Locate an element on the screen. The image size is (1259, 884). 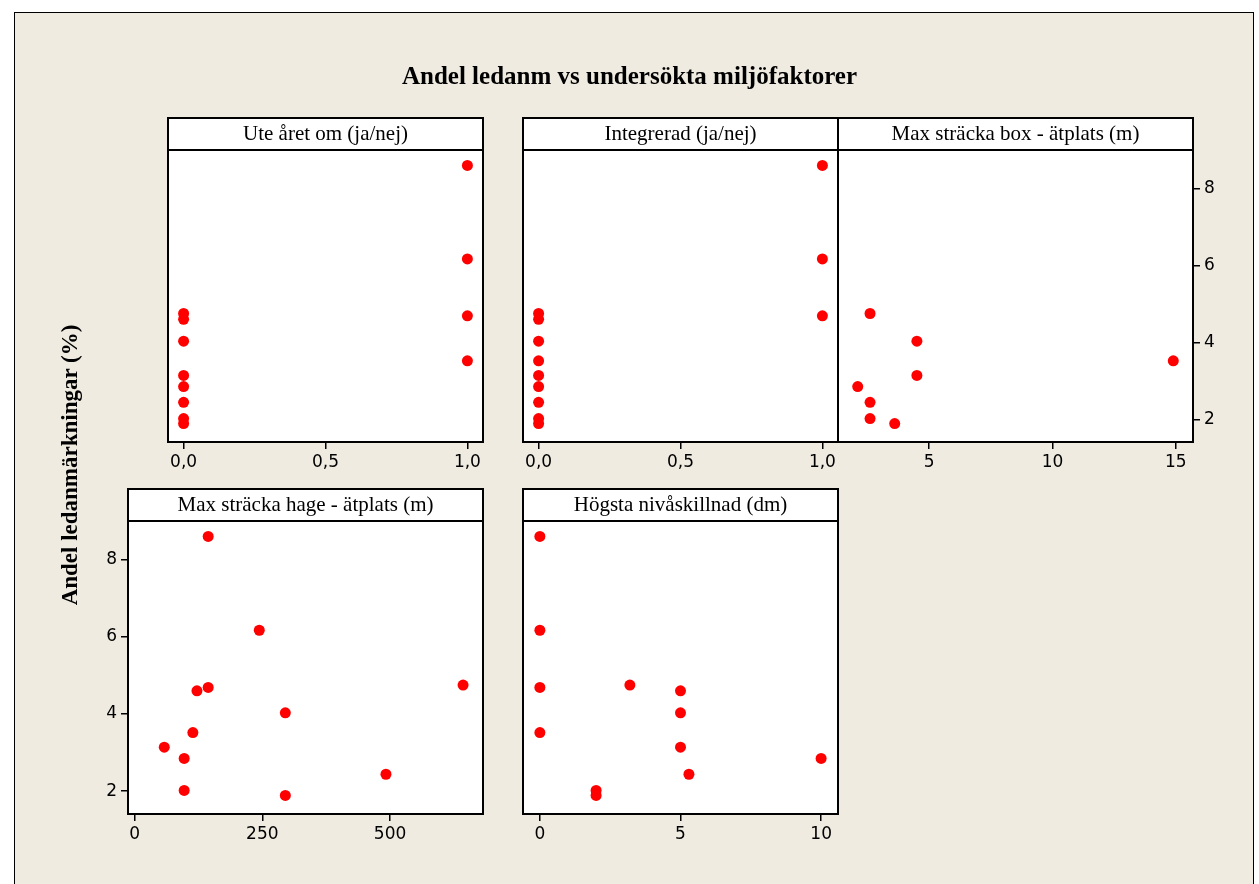
x-axis-title: Max sträcka hage - ätplats (m) is located at coordinates (305, 504).